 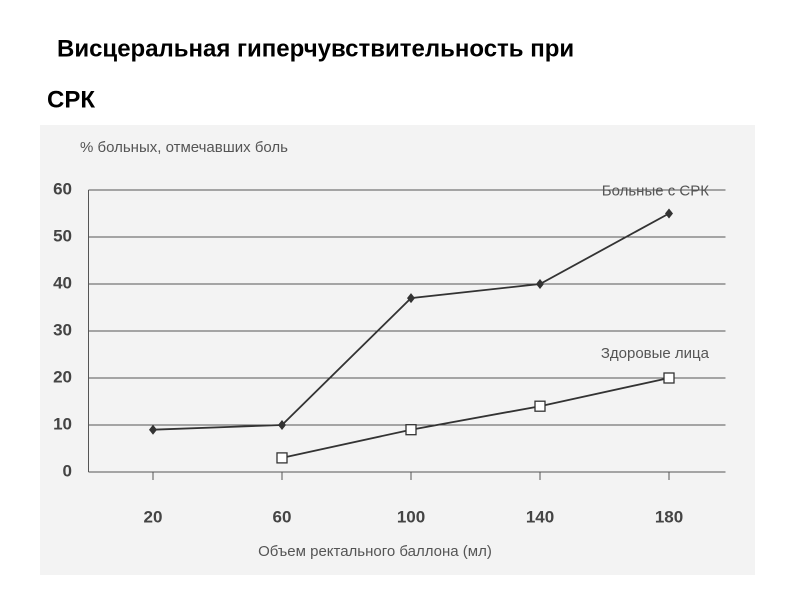 What do you see at coordinates (62, 423) in the screenshot?
I see `y-tick-label: 10` at bounding box center [62, 423].